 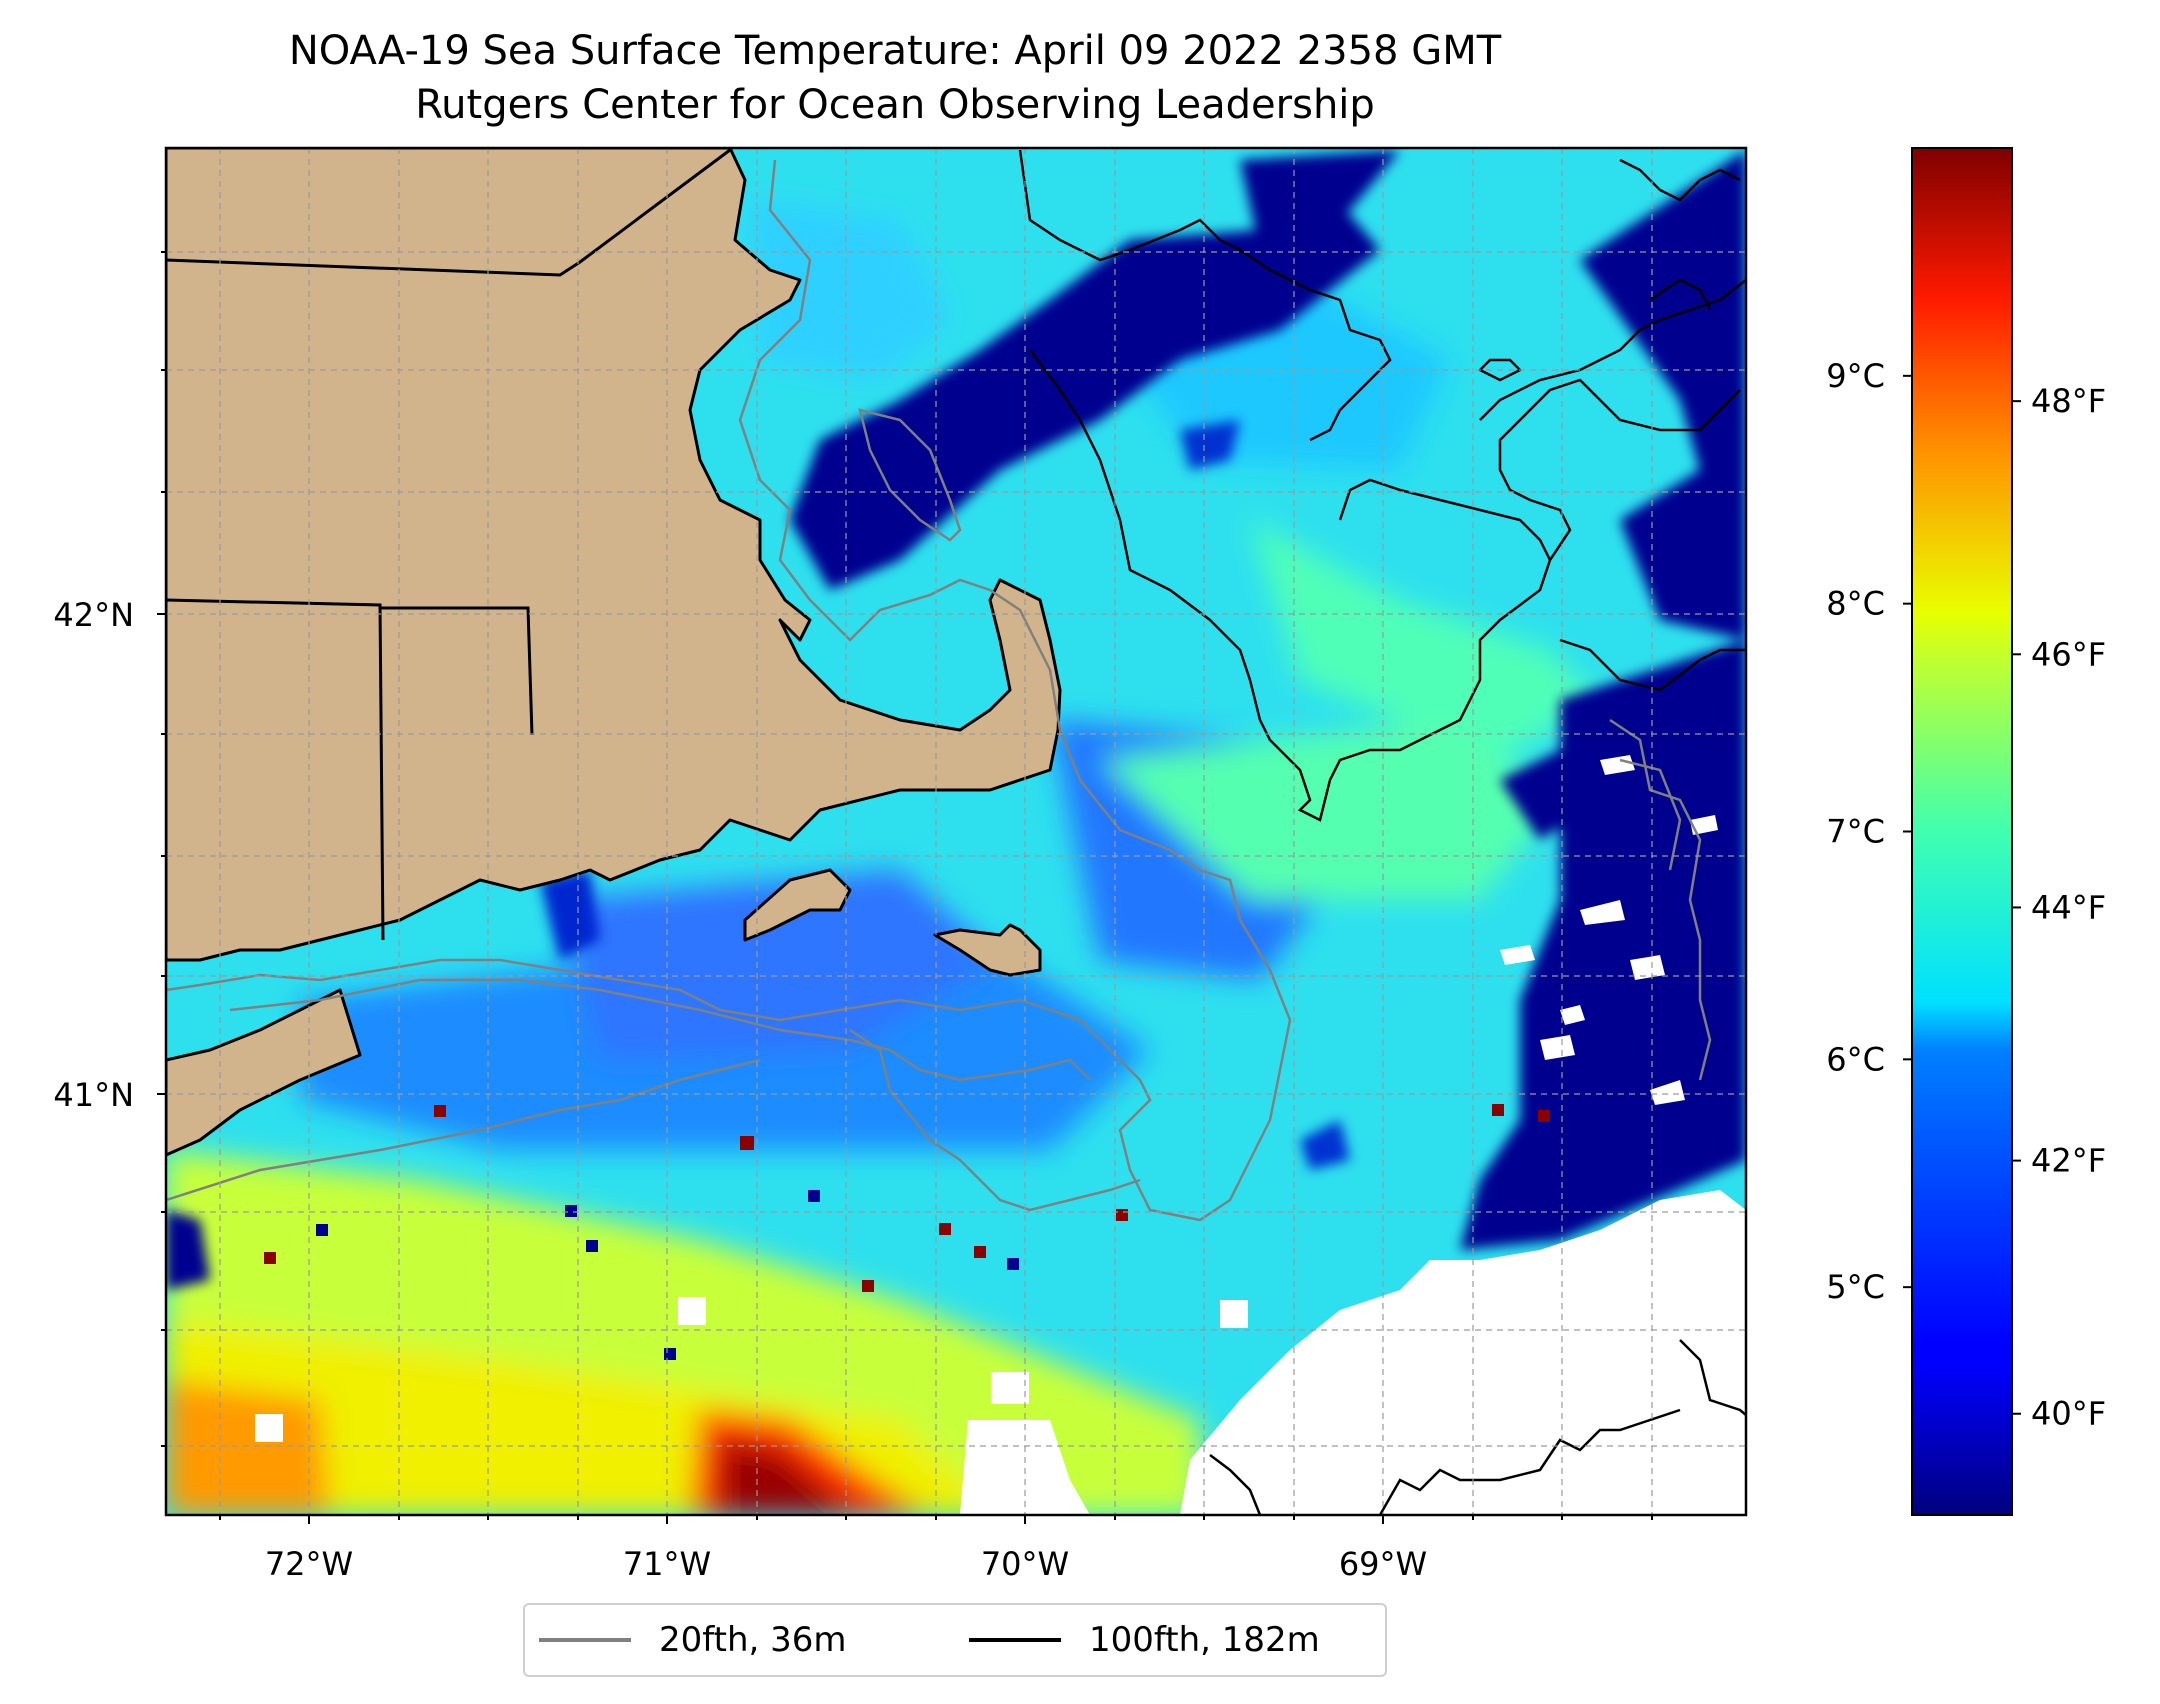 I want to click on colorbar-celsius-label: 6°C, so click(x=1855, y=1059).